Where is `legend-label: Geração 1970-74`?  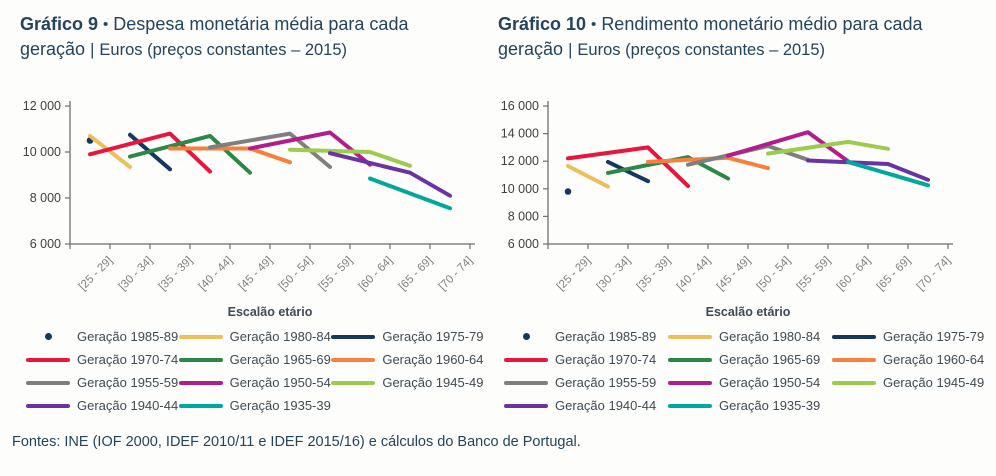
legend-label: Geração 1970-74 is located at coordinates (606, 360).